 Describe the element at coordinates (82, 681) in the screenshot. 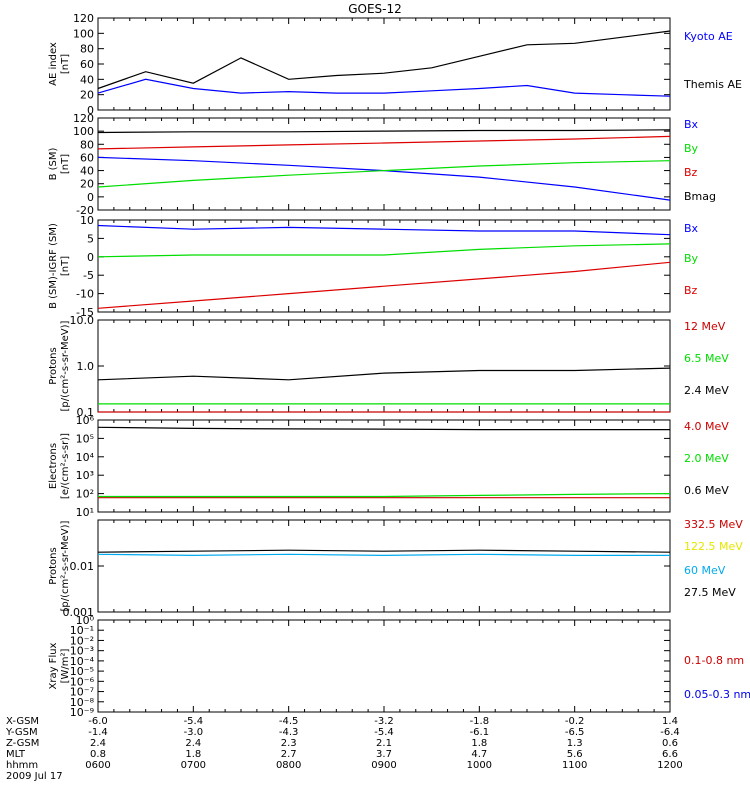

I see `y-tick-label: 10⁻⁶` at that location.